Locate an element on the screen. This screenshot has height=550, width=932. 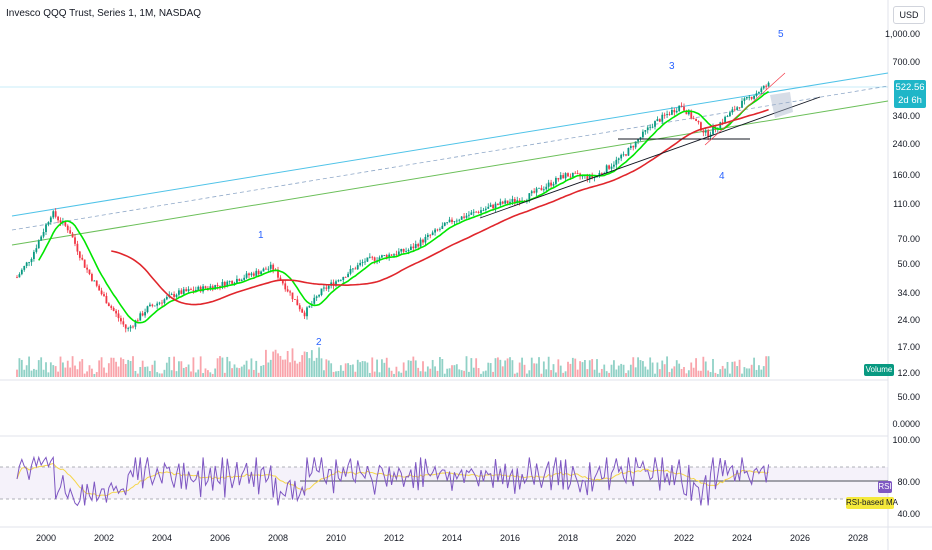
chart-title: Invesco QQQ Trust, Series 1, 1M, NASDAQ is located at coordinates (104, 13).